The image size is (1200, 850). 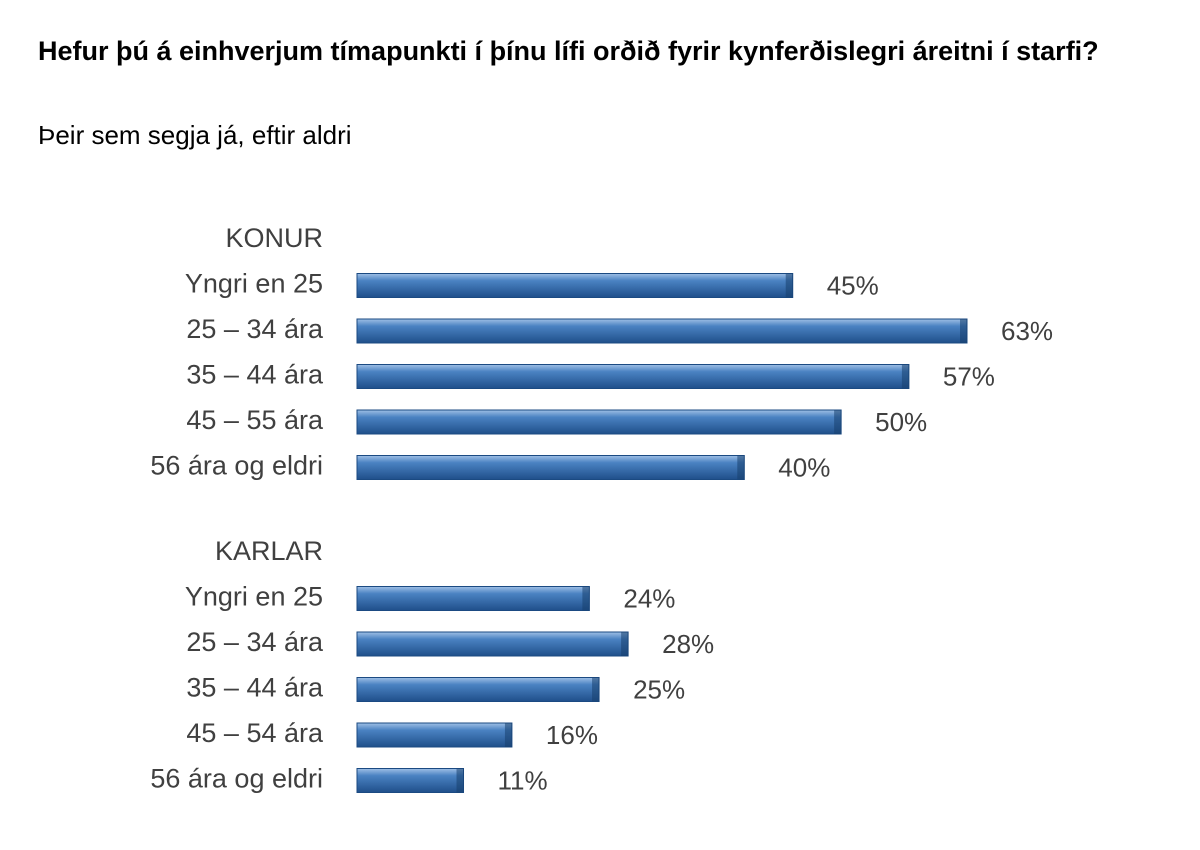 I want to click on data-label: 25%, so click(x=659, y=689).